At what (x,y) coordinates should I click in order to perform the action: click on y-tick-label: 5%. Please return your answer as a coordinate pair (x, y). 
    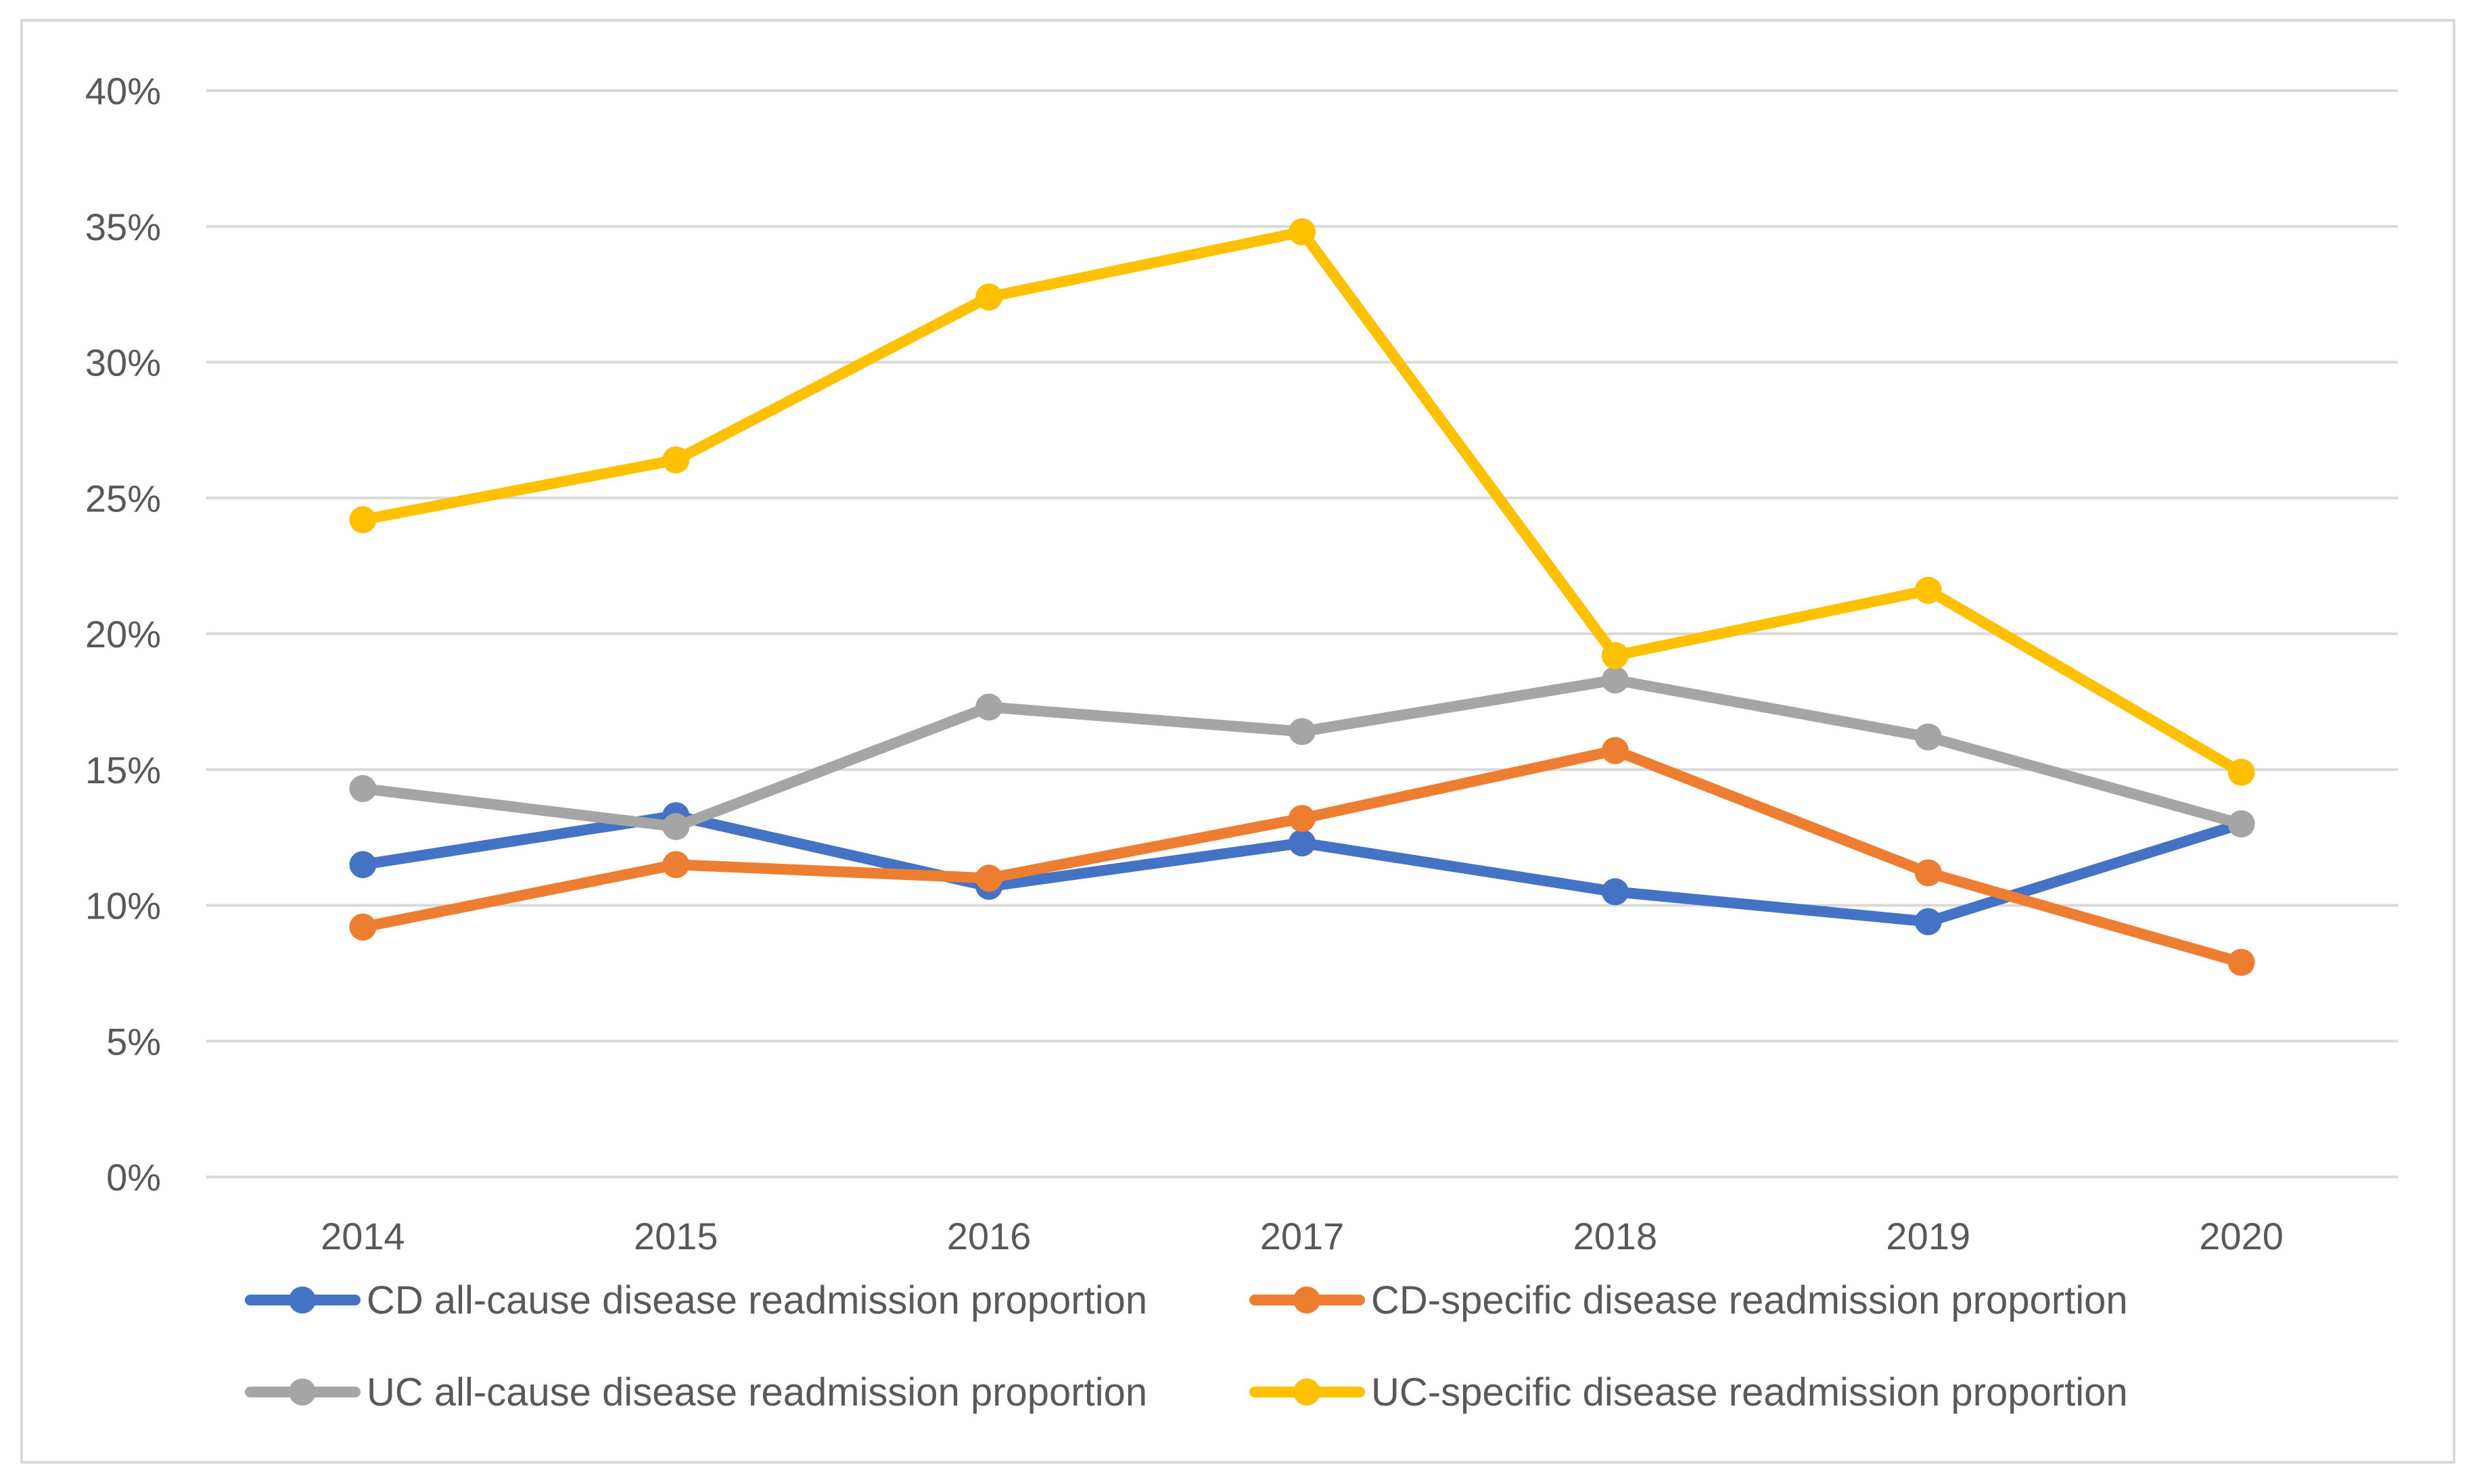
    Looking at the image, I should click on (133, 1042).